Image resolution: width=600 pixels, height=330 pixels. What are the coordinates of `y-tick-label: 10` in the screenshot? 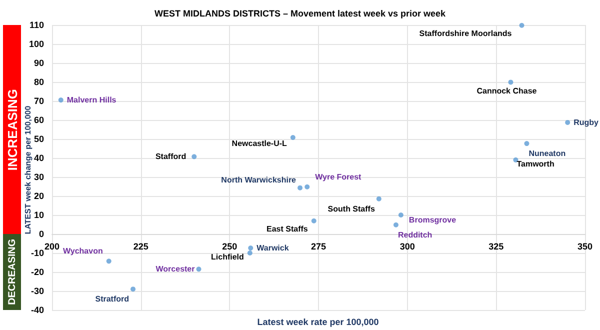 It's located at (39, 215).